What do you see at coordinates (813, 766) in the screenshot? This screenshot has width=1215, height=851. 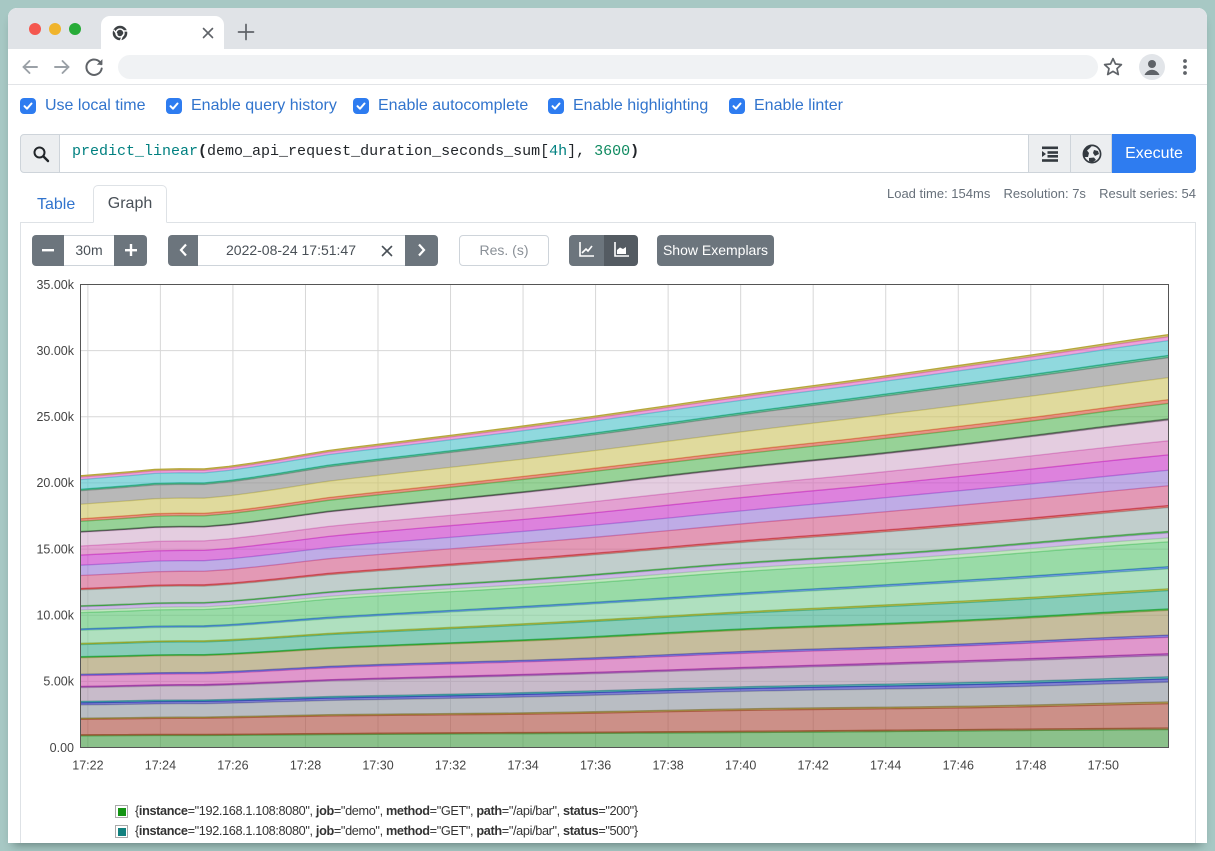 I see `svg-text: 17:42` at bounding box center [813, 766].